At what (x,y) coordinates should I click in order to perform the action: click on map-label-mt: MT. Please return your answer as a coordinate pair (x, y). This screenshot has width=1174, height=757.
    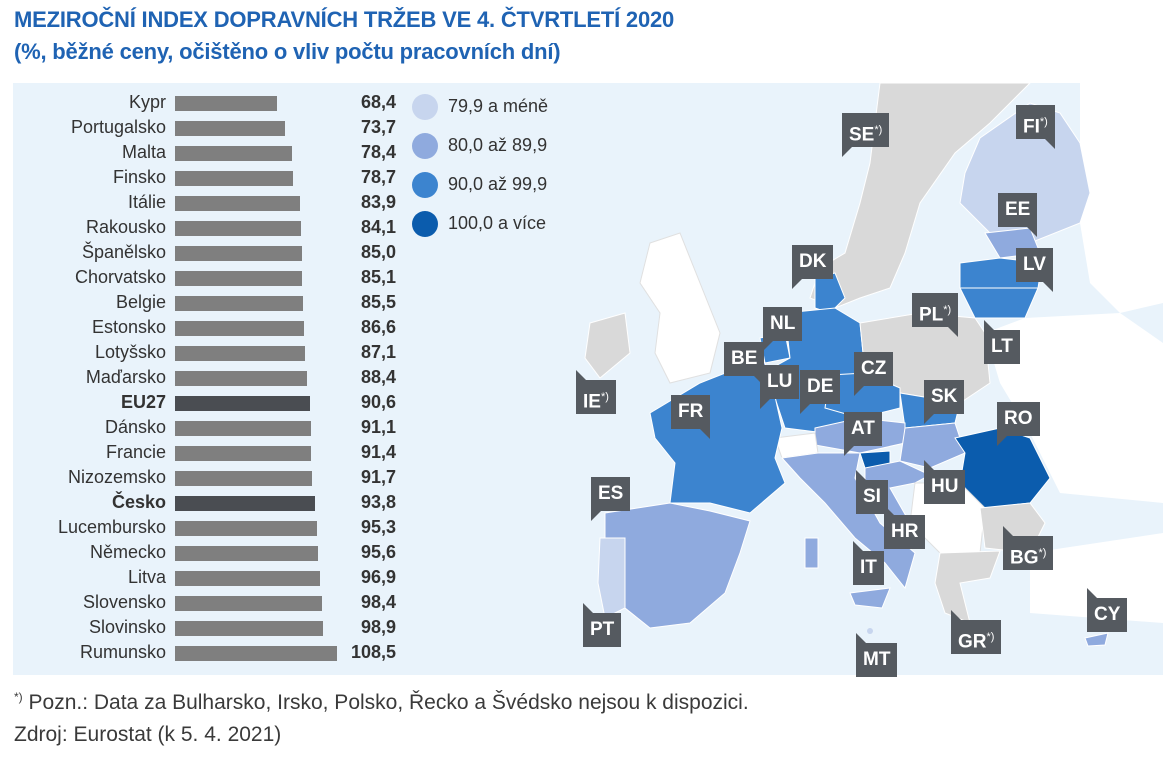
    Looking at the image, I should click on (877, 655).